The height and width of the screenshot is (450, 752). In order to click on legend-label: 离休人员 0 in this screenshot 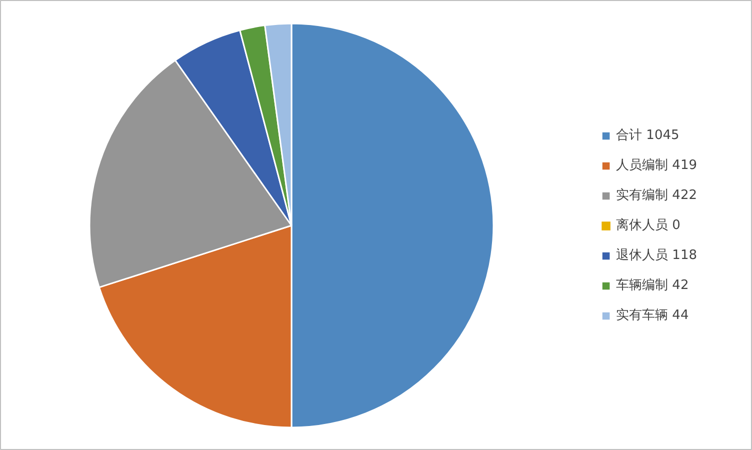, I will do `click(648, 225)`.